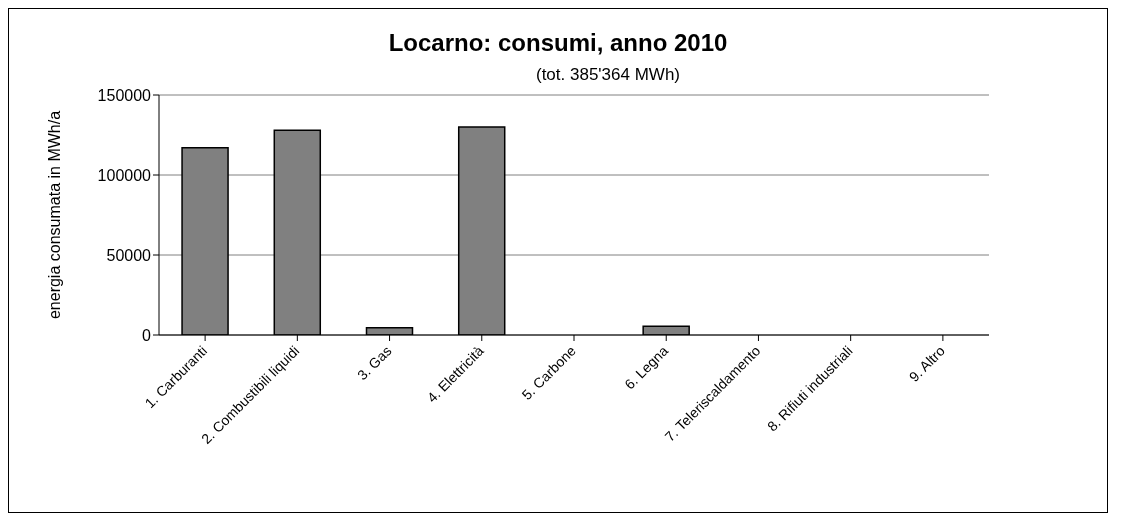 Image resolution: width=1122 pixels, height=521 pixels. Describe the element at coordinates (374, 363) in the screenshot. I see `x-tick-label: 3. Gas` at that location.